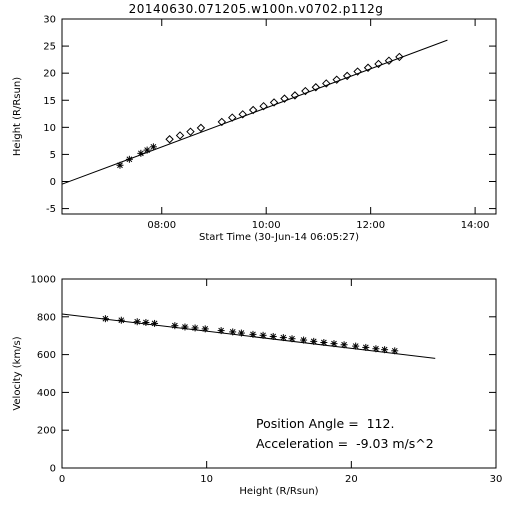  What do you see at coordinates (49, 74) in the screenshot?
I see `y-tick-label: 20` at bounding box center [49, 74].